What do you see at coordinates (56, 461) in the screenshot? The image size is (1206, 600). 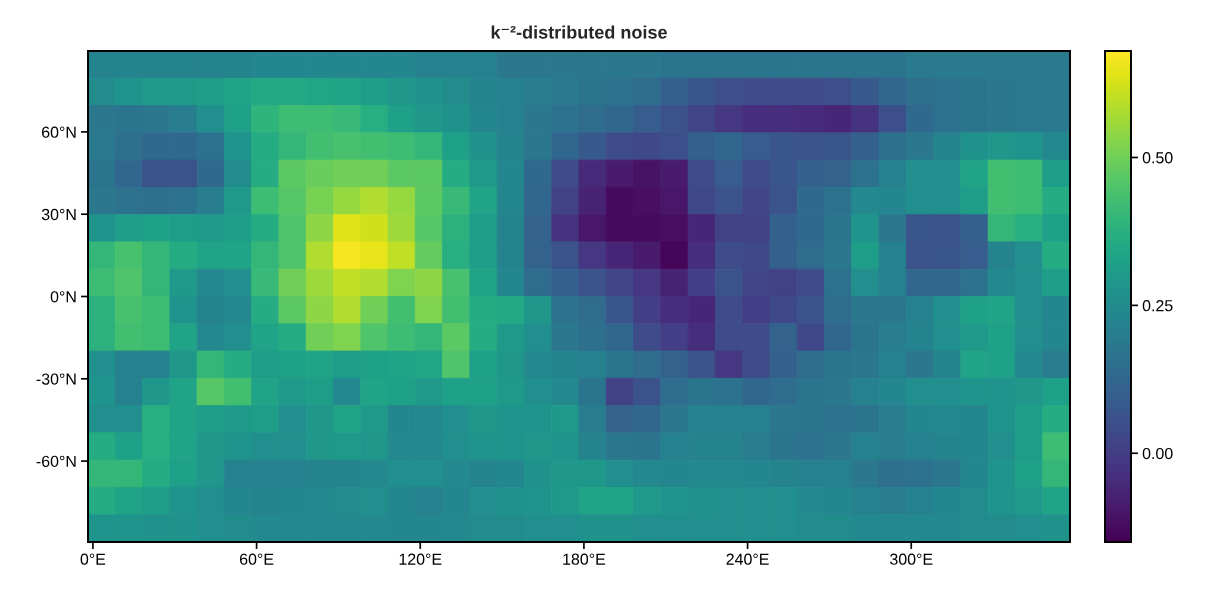 I see `y-tick-label: -60°N` at bounding box center [56, 461].